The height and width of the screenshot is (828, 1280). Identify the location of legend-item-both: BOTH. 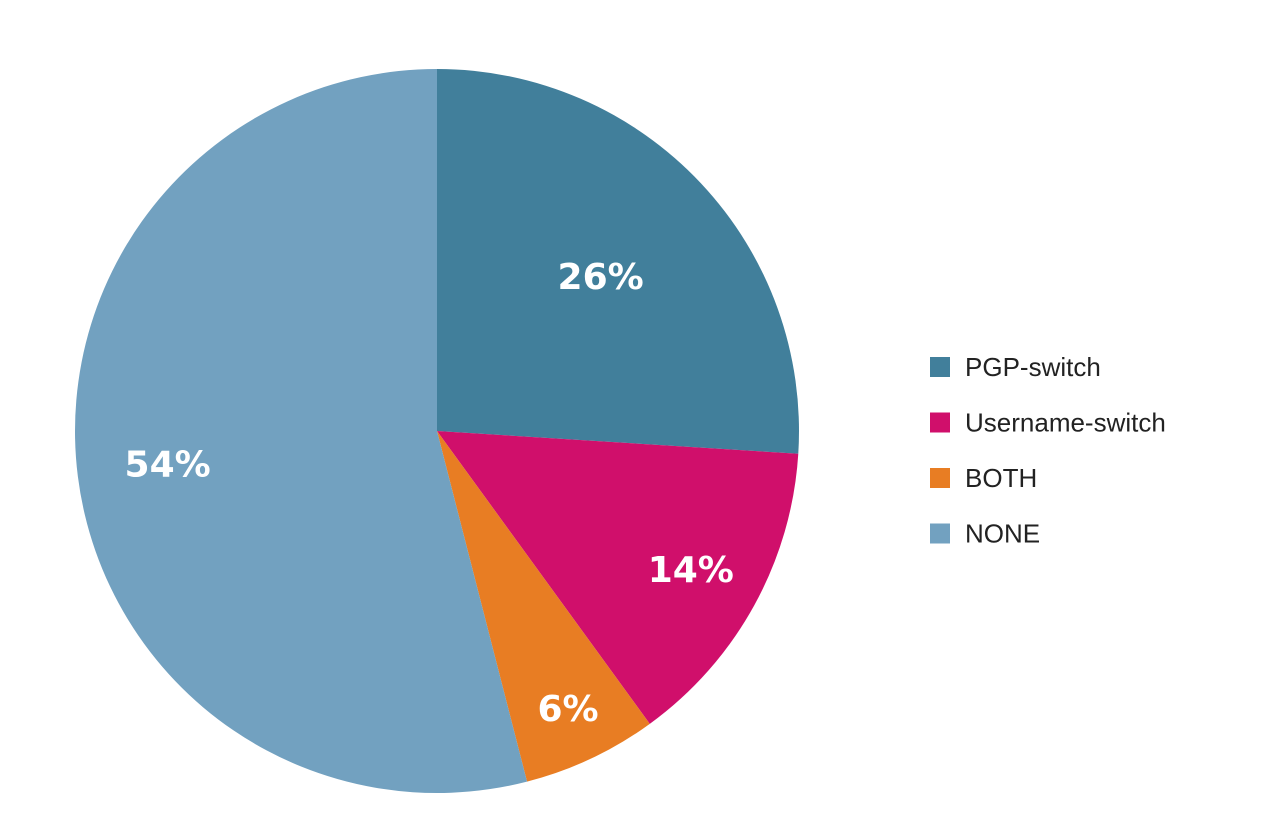
(983, 478).